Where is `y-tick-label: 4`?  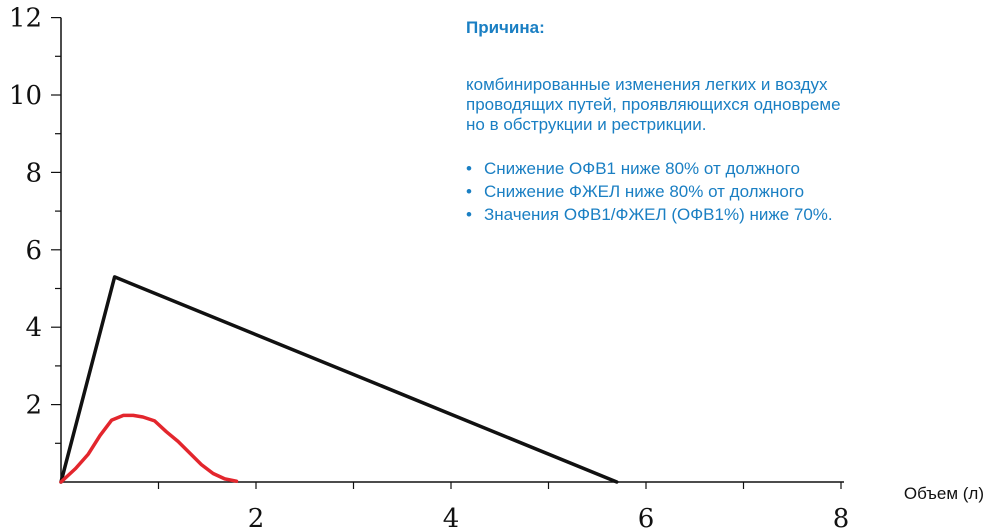 y-tick-label: 4 is located at coordinates (33, 328).